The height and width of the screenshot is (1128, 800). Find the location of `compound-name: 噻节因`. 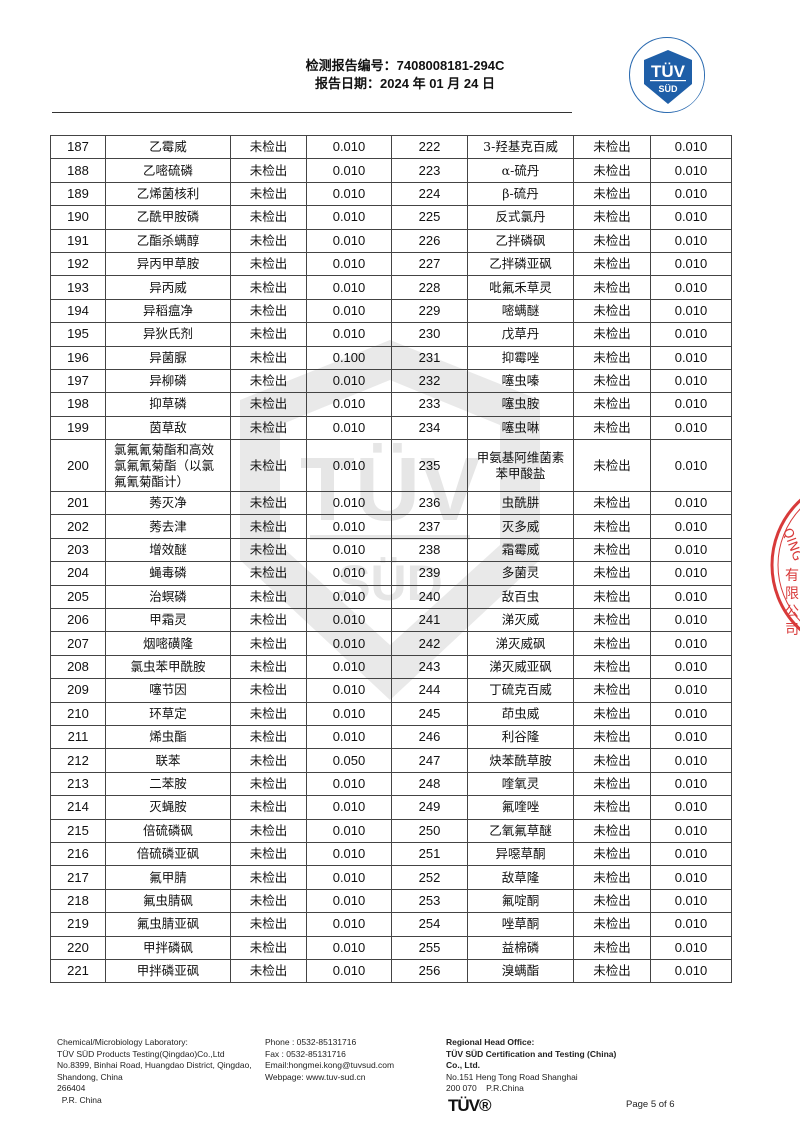

compound-name: 噻节因 is located at coordinates (168, 690).